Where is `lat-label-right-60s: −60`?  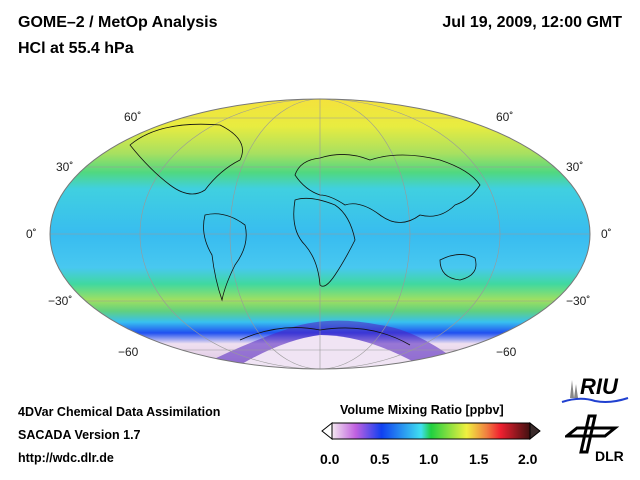 lat-label-right-60s: −60 is located at coordinates (506, 352).